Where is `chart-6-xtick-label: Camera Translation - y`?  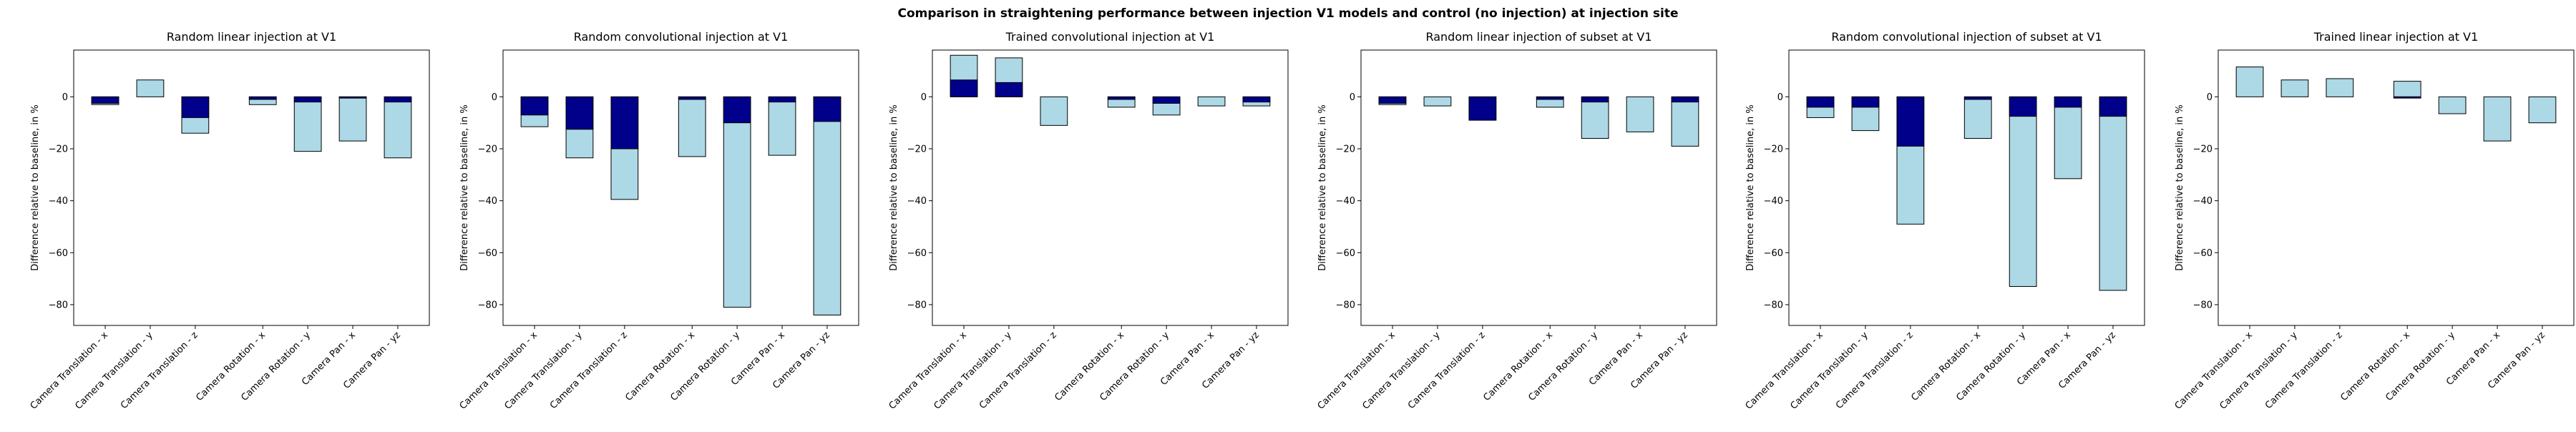 chart-6-xtick-label: Camera Translation - y is located at coordinates (2259, 371).